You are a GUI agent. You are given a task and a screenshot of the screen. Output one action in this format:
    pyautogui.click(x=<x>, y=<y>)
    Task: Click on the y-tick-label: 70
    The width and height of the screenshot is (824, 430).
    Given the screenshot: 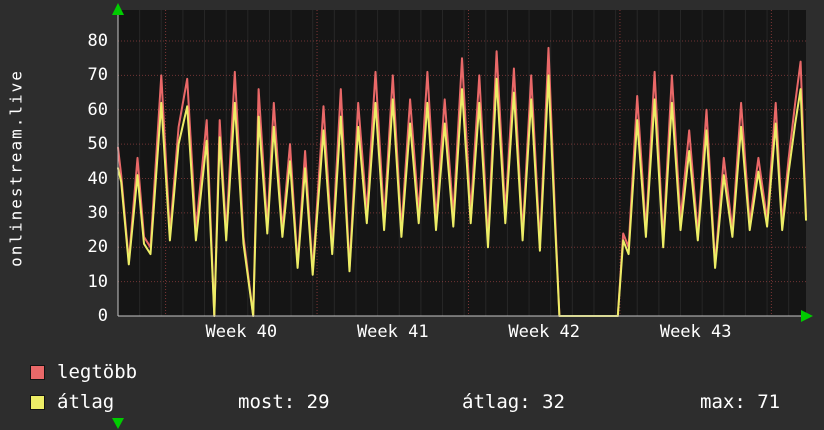 What is the action you would take?
    pyautogui.click(x=97, y=75)
    